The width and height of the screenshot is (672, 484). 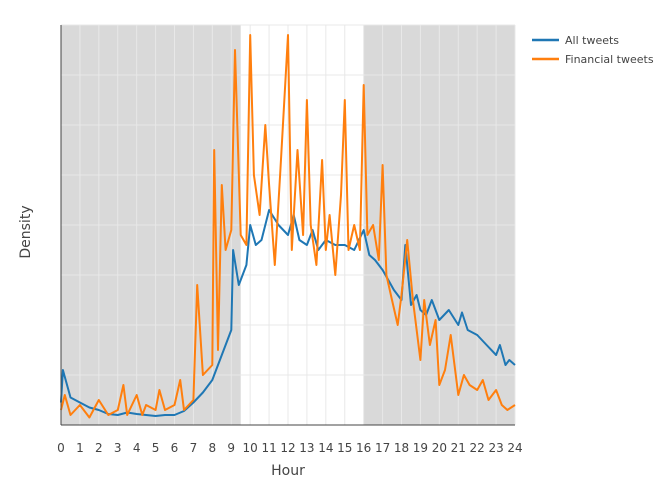 What do you see at coordinates (609, 59) in the screenshot?
I see `legend-label-financial-tweets: Financial tweets` at bounding box center [609, 59].